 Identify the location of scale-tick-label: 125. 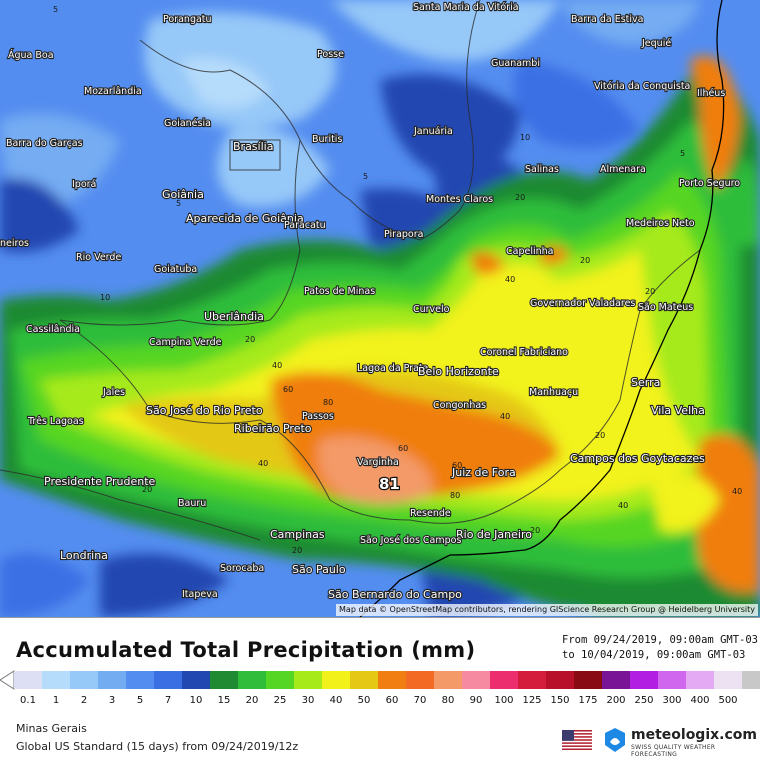
(532, 700).